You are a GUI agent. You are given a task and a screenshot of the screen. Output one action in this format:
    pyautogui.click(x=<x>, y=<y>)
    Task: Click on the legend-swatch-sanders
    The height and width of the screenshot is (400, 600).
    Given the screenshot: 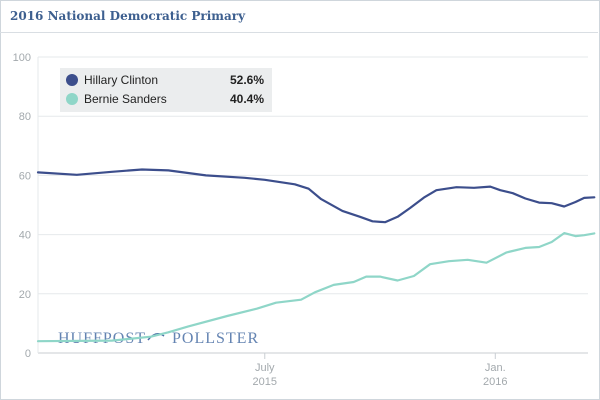 What is the action you would take?
    pyautogui.click(x=72, y=99)
    